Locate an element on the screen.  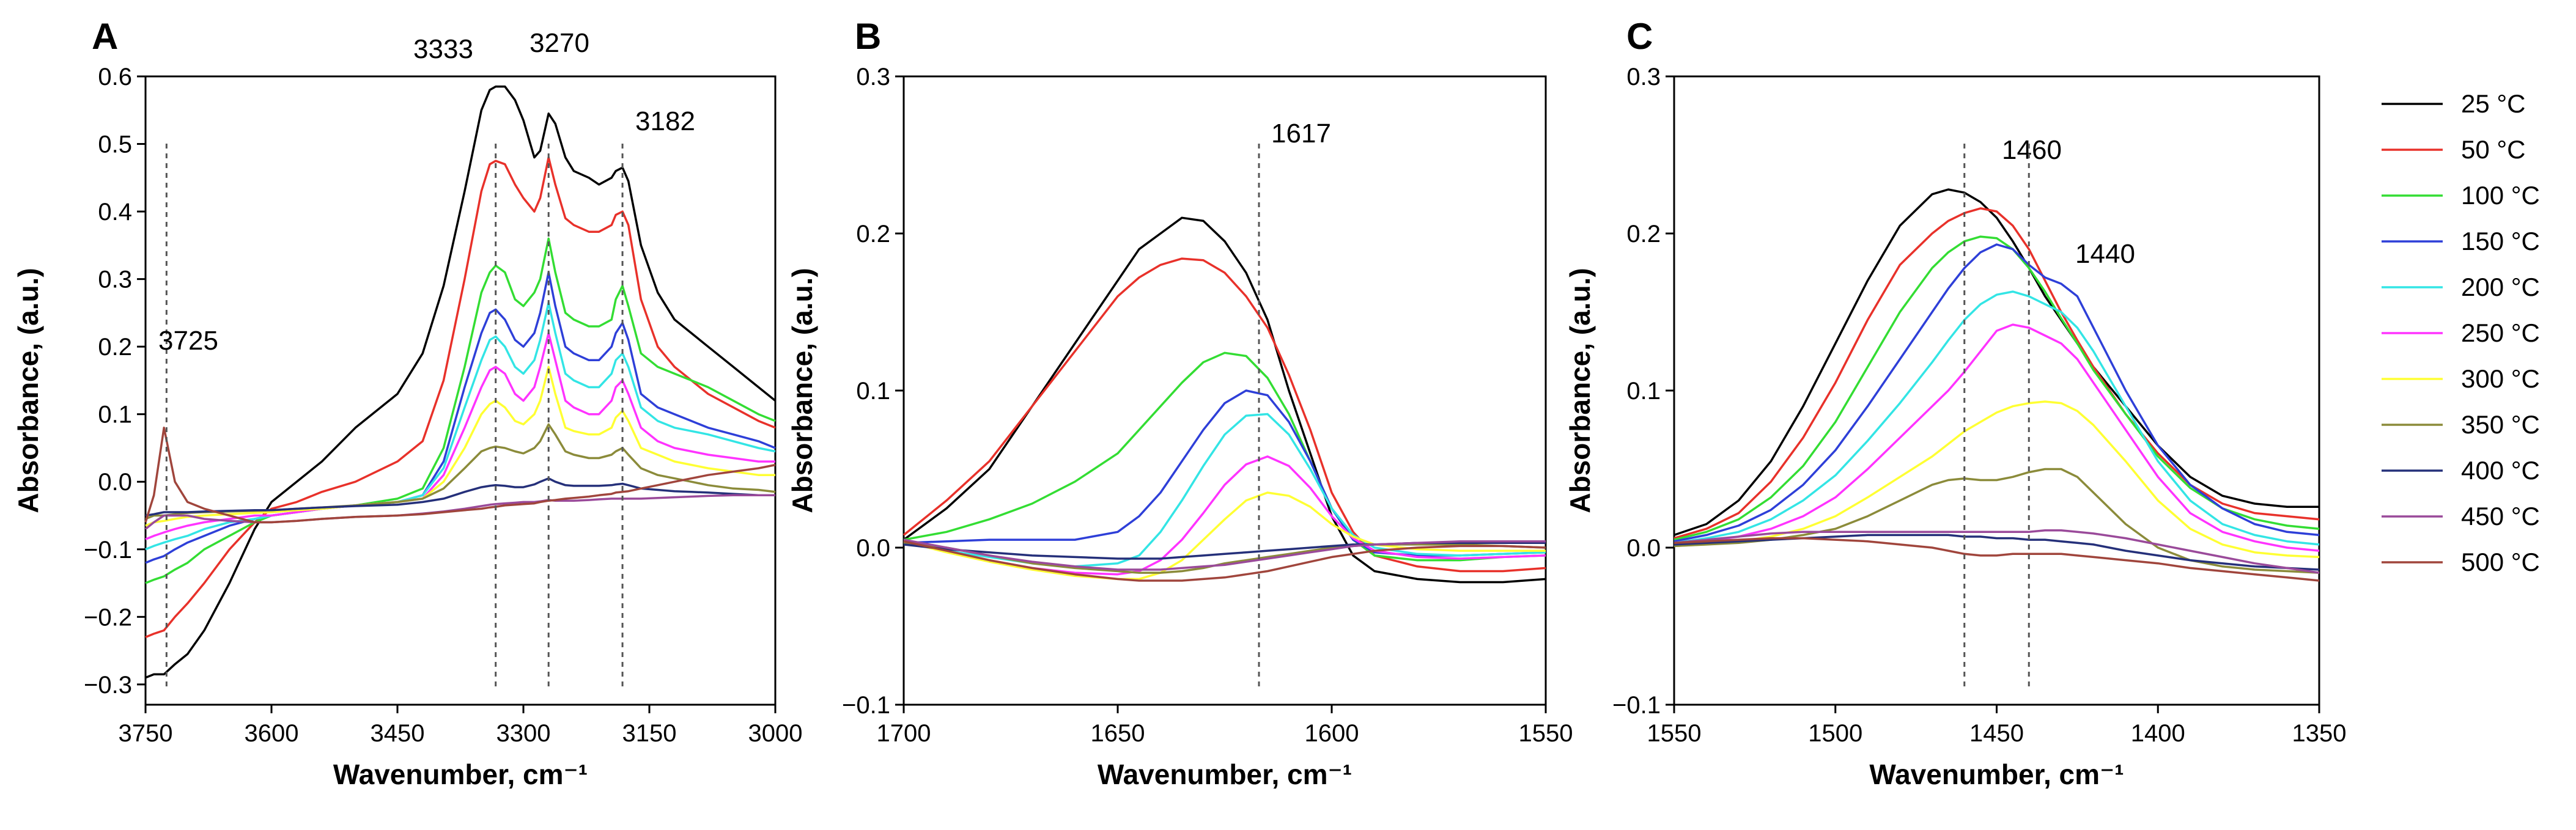
panel-b-x-tick-label: 1600 is located at coordinates (1332, 734).